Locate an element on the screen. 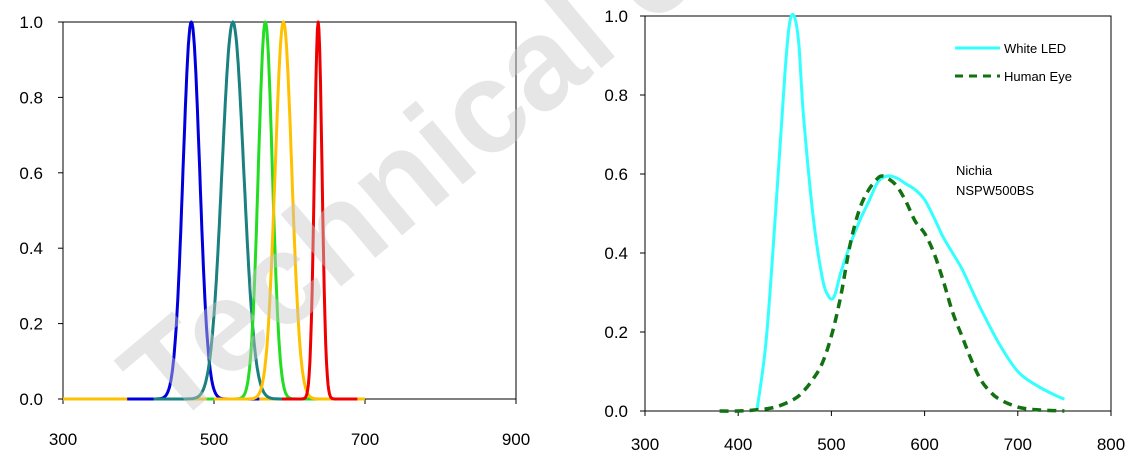 The width and height of the screenshot is (1138, 456). right-y-tick-label: 0.0 is located at coordinates (616, 411).